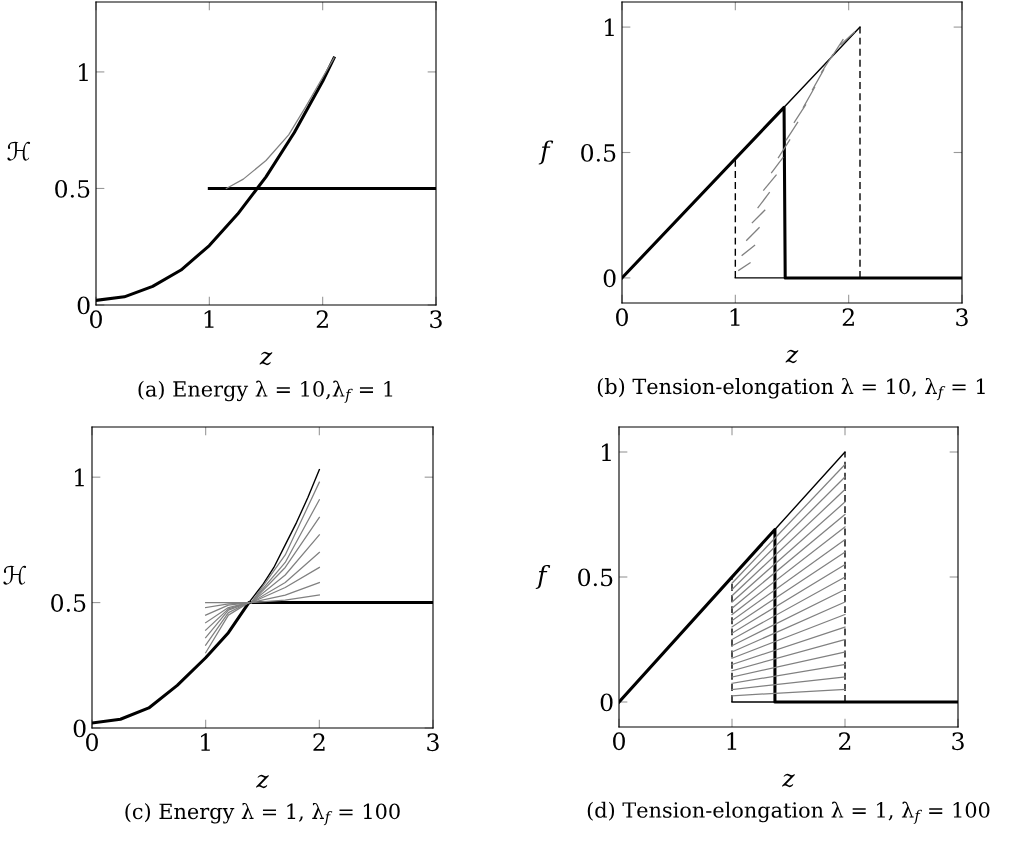 Image resolution: width=1024 pixels, height=850 pixels. What do you see at coordinates (791, 389) in the screenshot?
I see `text: (b) Tension-elongation λ = 10, λ$_{f}$ = 1` at bounding box center [791, 389].